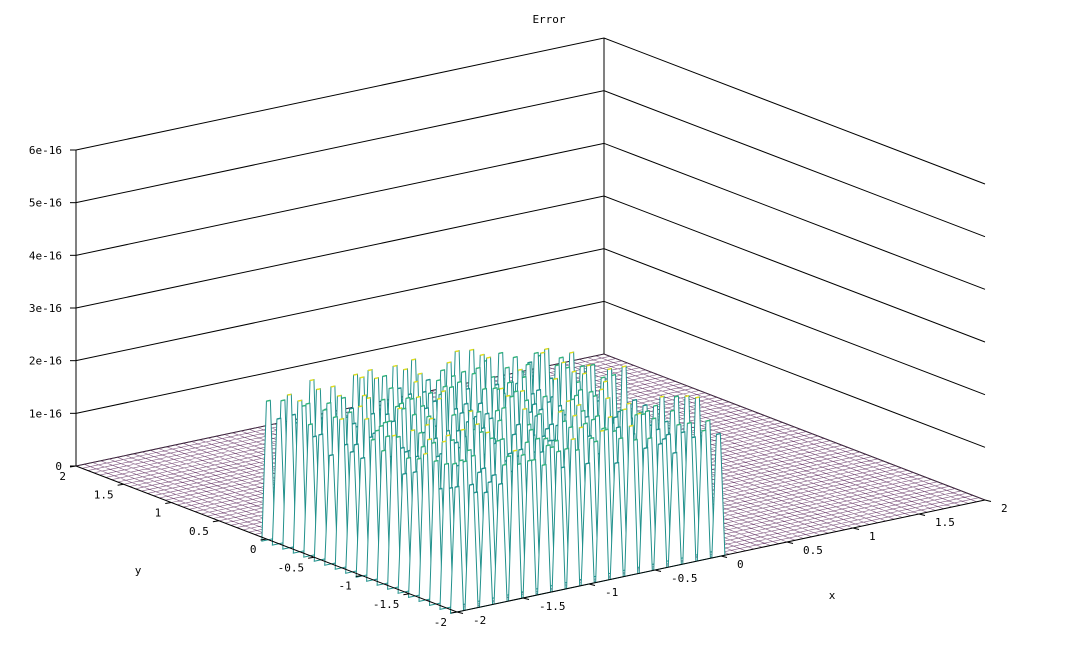 Image resolution: width=1070 pixels, height=647 pixels. What do you see at coordinates (718, 495) in the screenshot?
I see `error-spike` at bounding box center [718, 495].